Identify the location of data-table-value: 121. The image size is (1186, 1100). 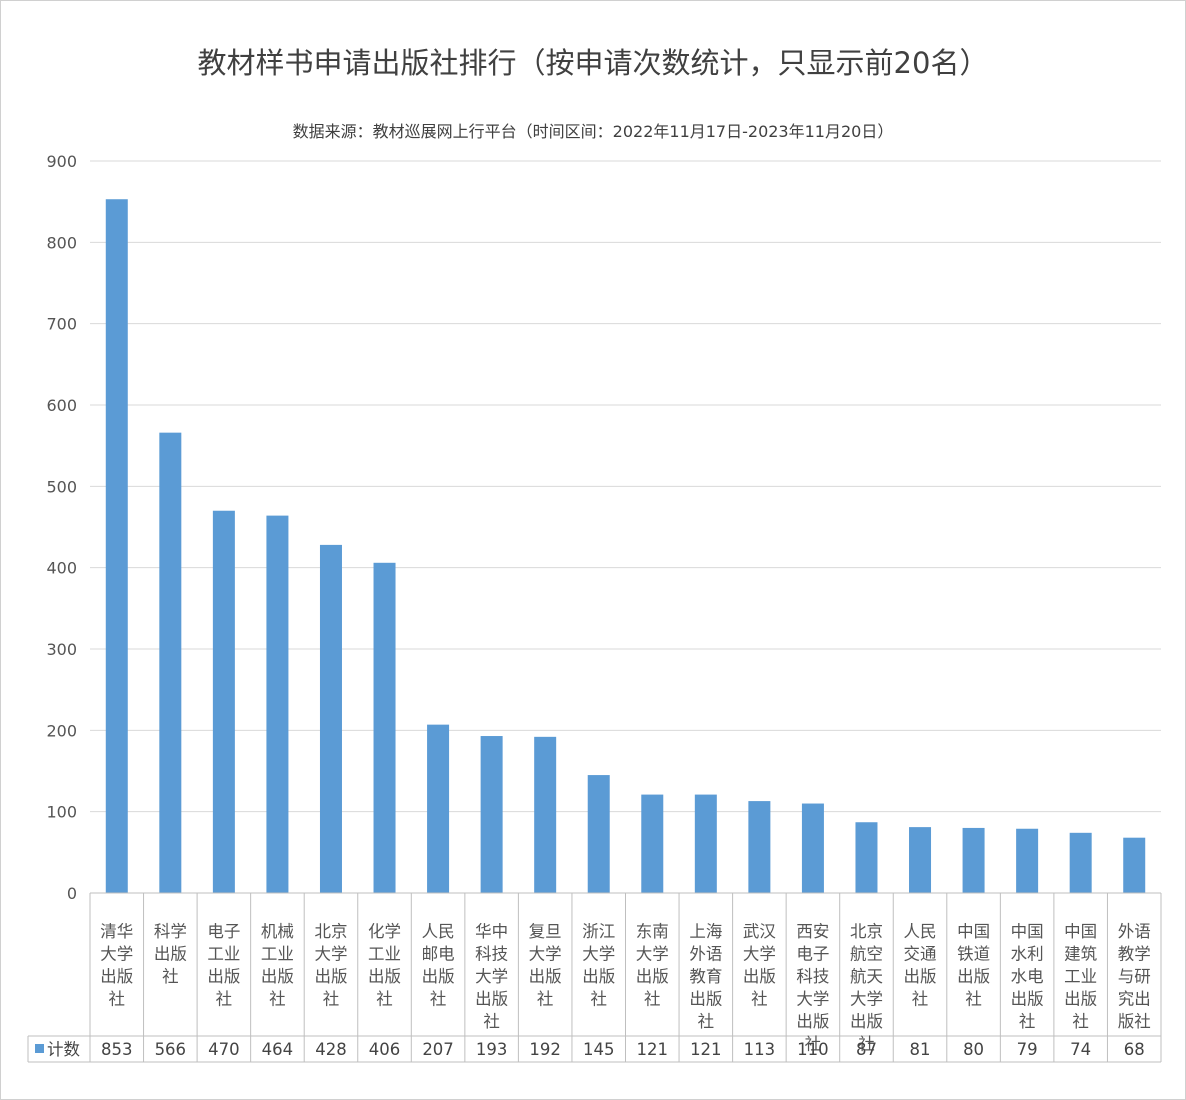
(653, 1049).